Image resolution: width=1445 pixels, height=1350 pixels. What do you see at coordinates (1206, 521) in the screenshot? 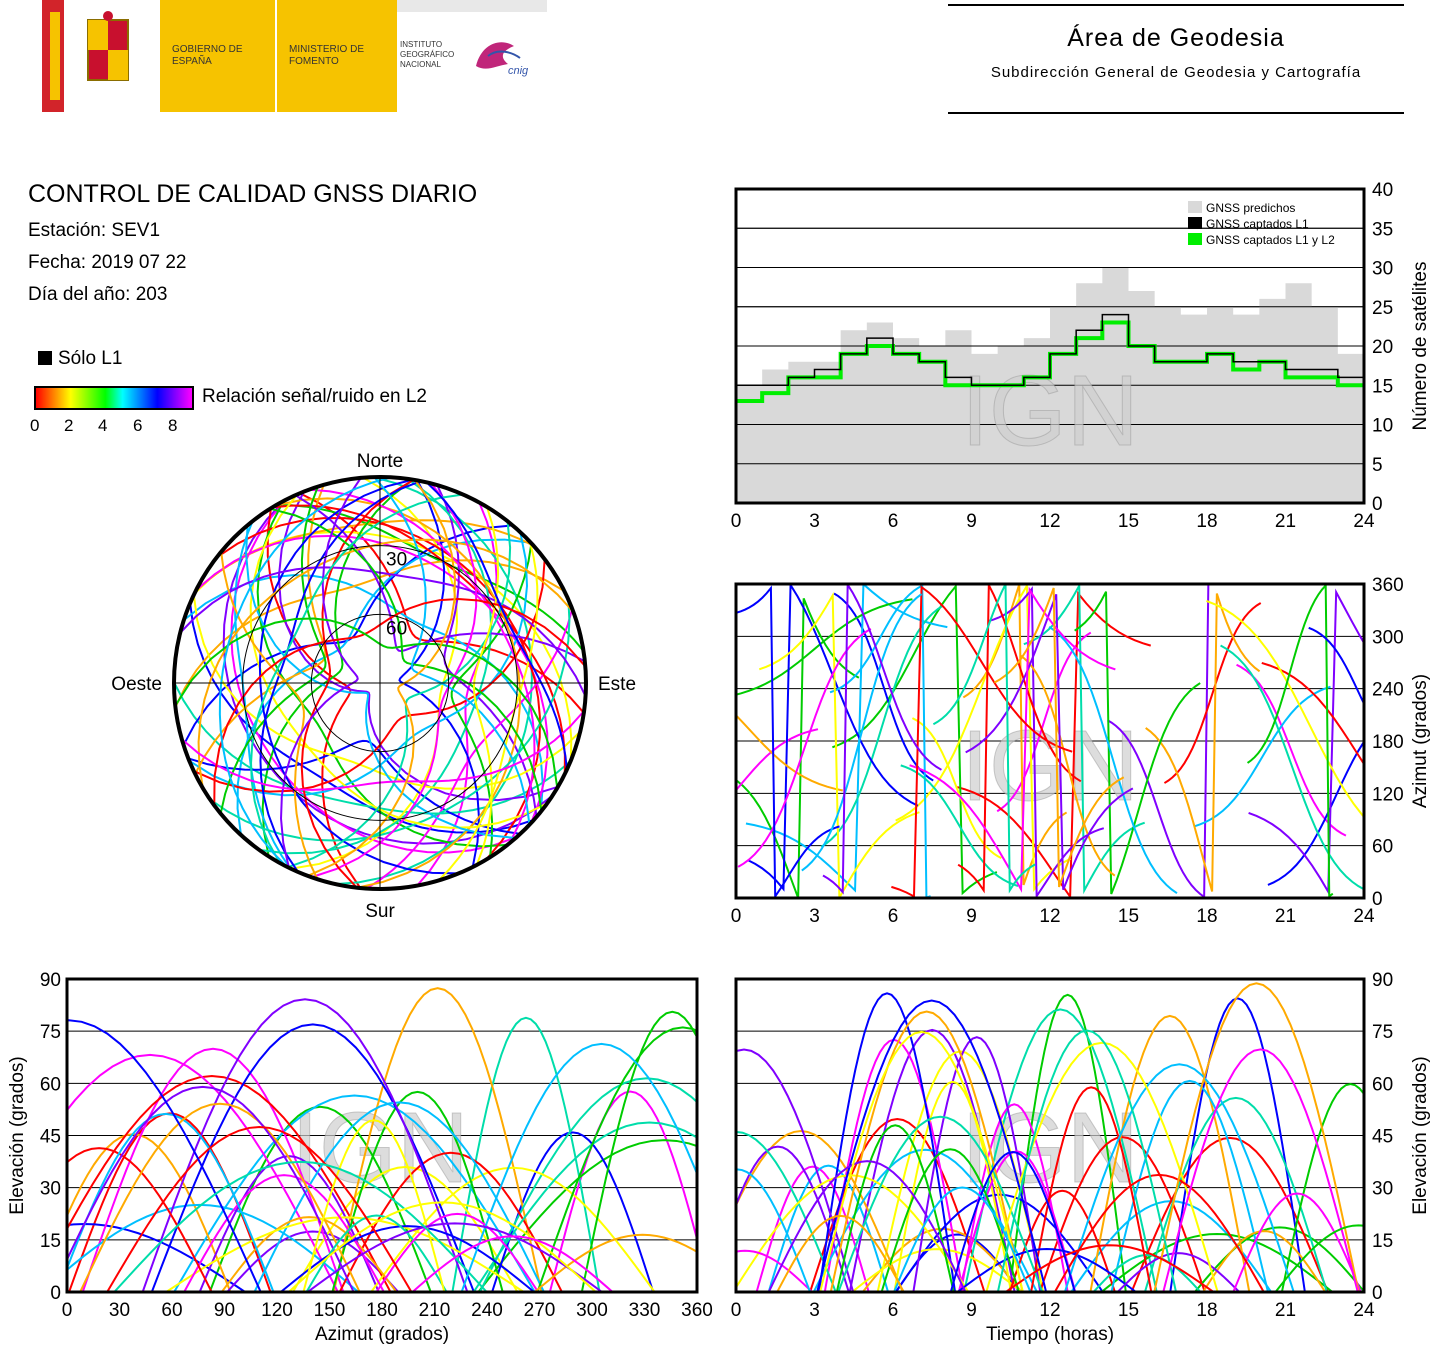
I see `x-tick-label: 18` at bounding box center [1206, 521].